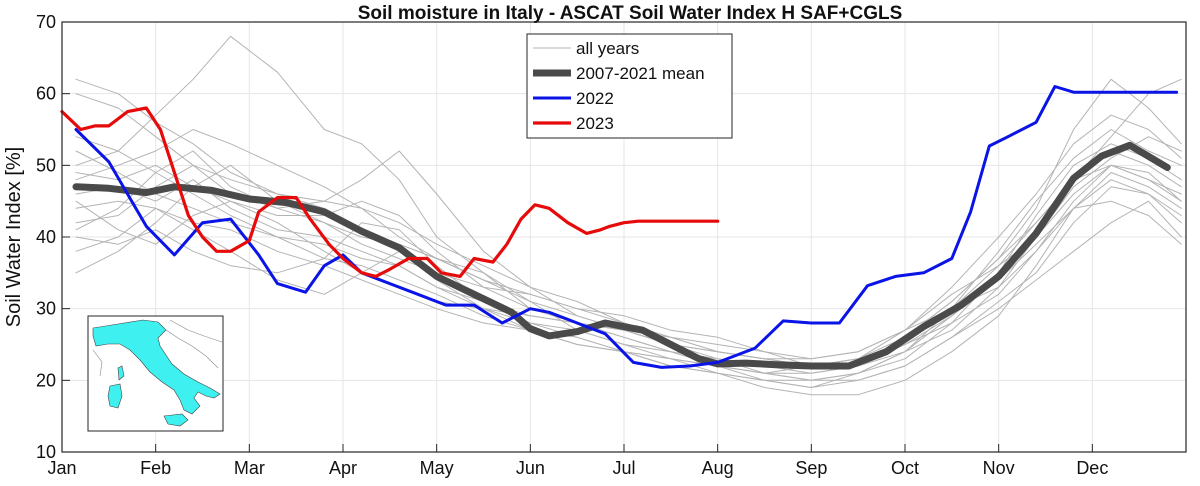  Describe the element at coordinates (811, 468) in the screenshot. I see `x-tick-label: Sep` at that location.